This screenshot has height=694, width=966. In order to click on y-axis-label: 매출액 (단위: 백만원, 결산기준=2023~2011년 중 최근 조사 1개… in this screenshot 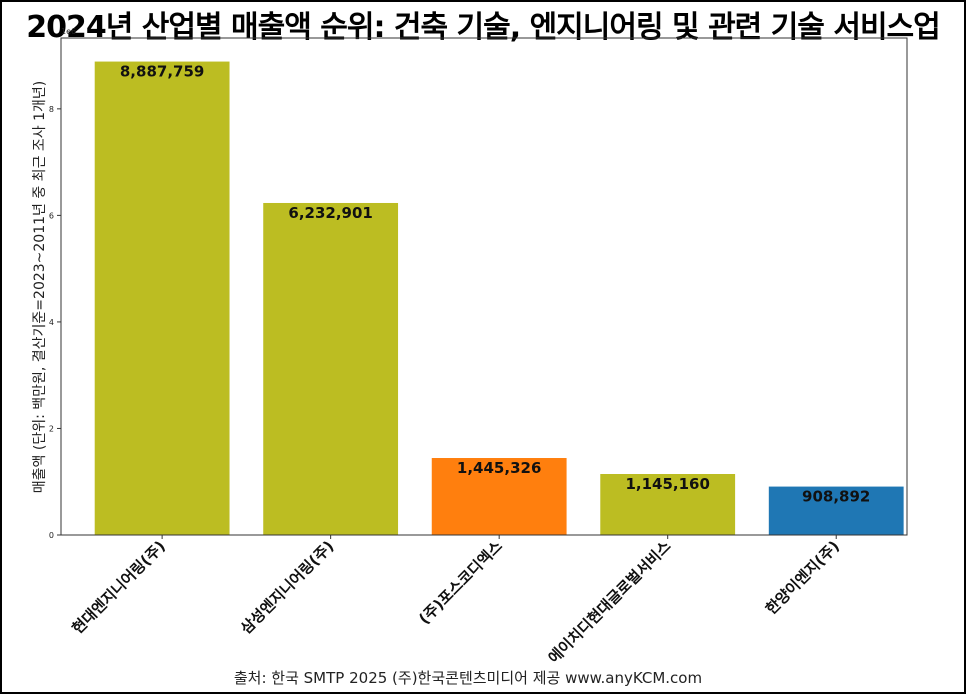, I will do `click(40, 287)`.